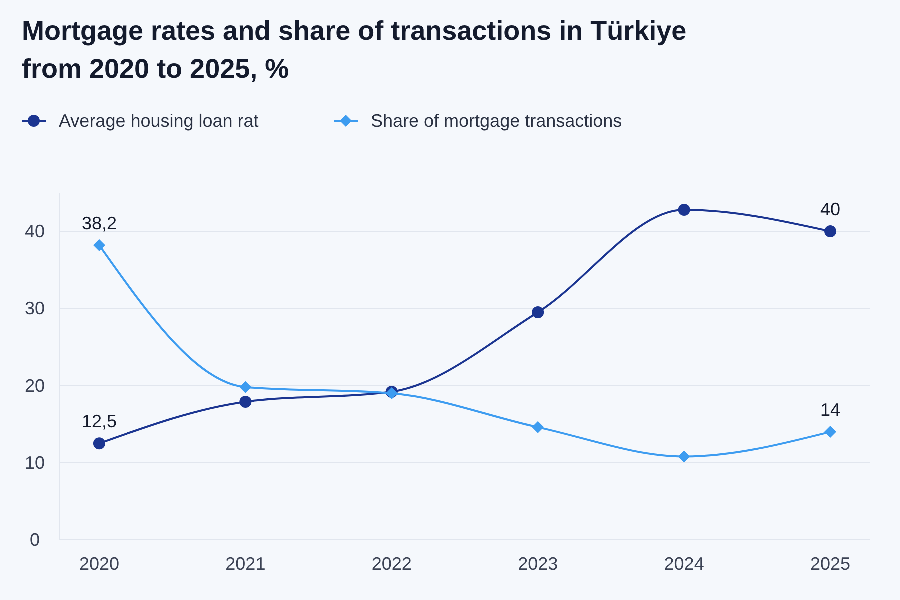 The height and width of the screenshot is (600, 900). What do you see at coordinates (830, 210) in the screenshot?
I see `data-label: 40` at bounding box center [830, 210].